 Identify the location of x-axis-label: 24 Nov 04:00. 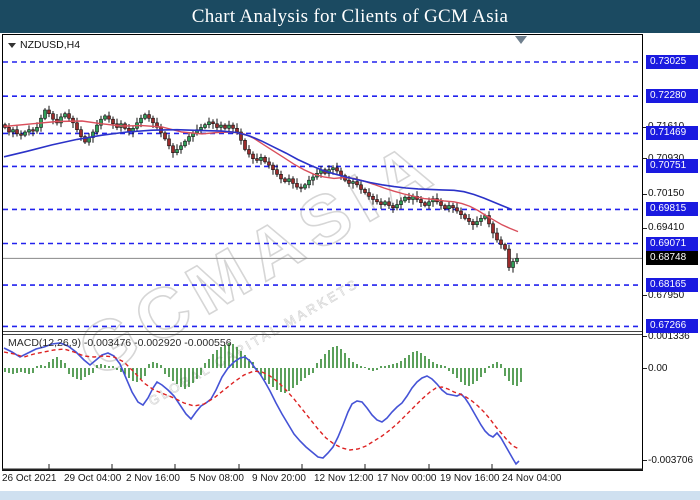
(532, 478).